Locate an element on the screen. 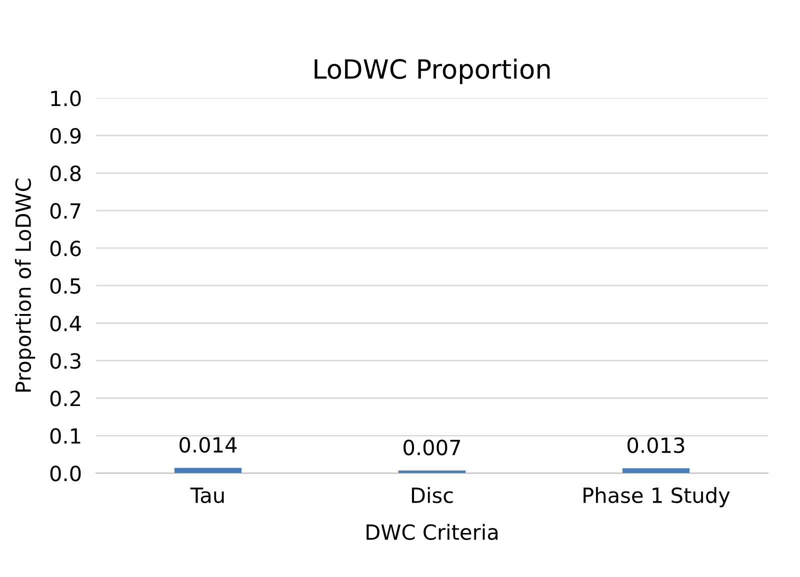  chart-title: LoDWC Proportion is located at coordinates (432, 71).